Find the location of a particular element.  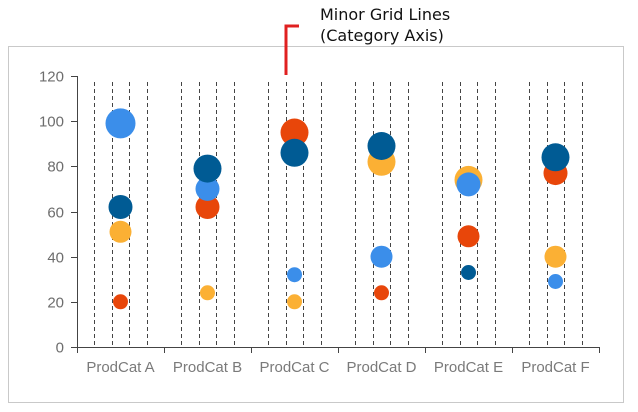

annotation-callout is located at coordinates (291, 49).